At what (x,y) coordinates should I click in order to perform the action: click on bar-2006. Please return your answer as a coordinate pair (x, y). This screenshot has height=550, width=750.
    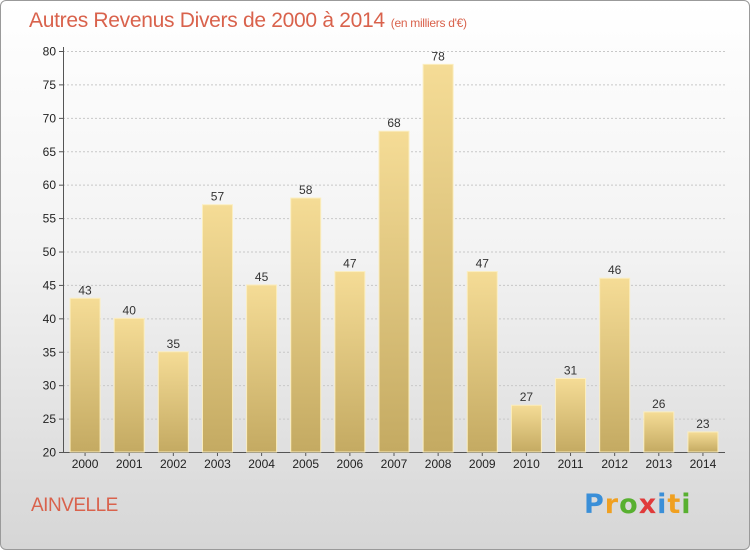
    Looking at the image, I should click on (350, 362).